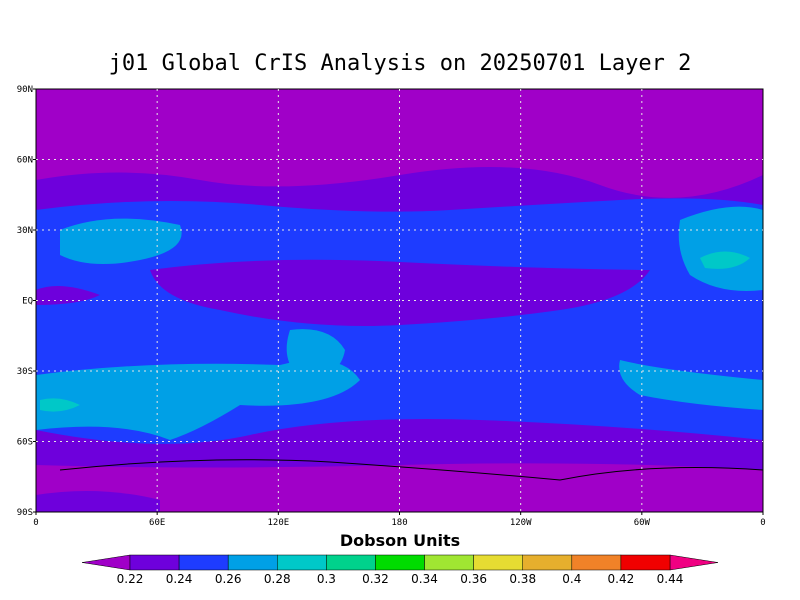 The height and width of the screenshot is (600, 800). I want to click on colorbar-label: 0.36, so click(473, 579).